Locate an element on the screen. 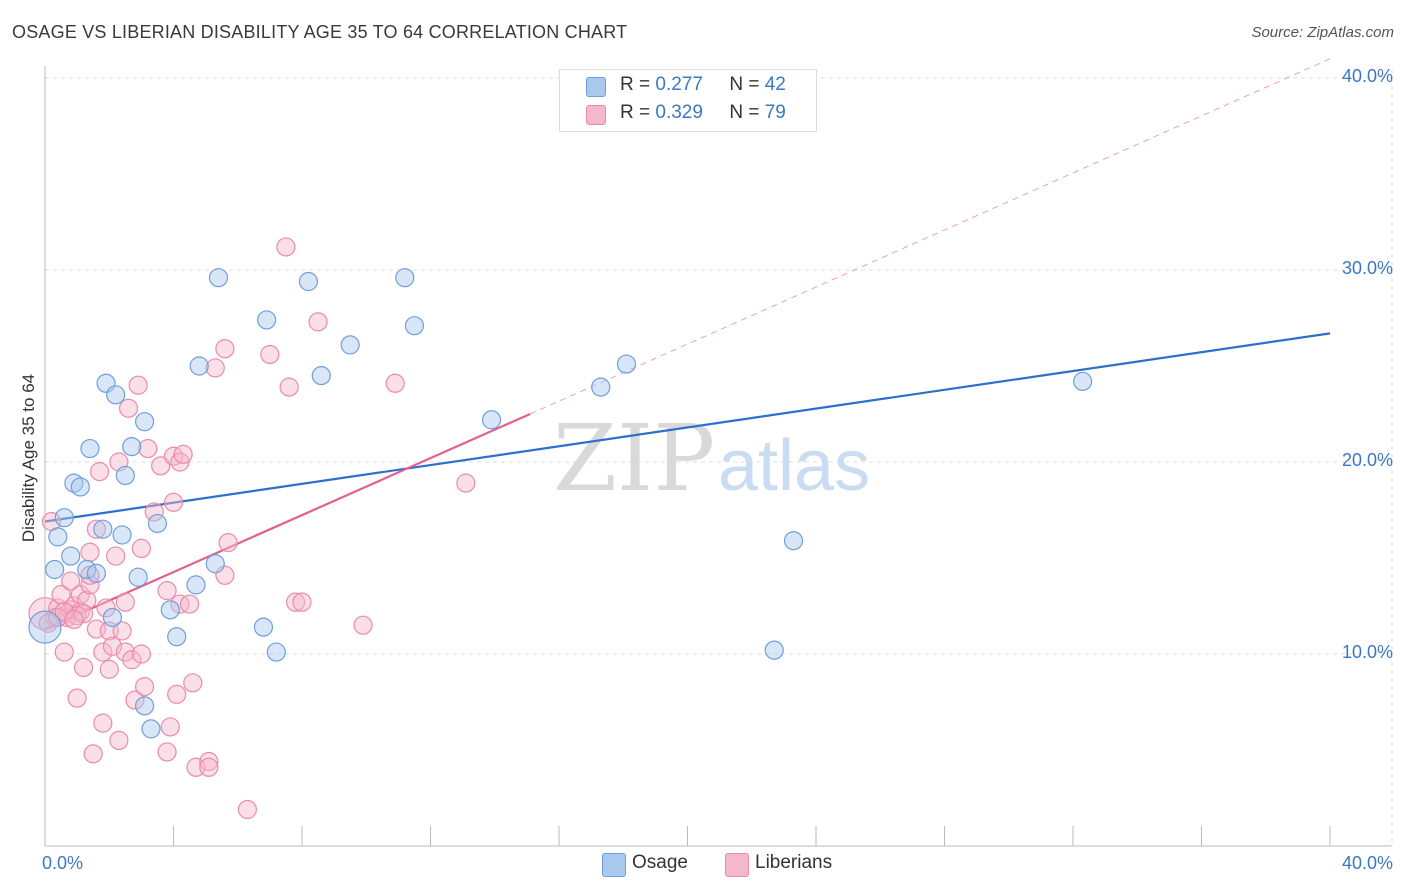  liberians-legend-label: Liberians is located at coordinates (794, 862).